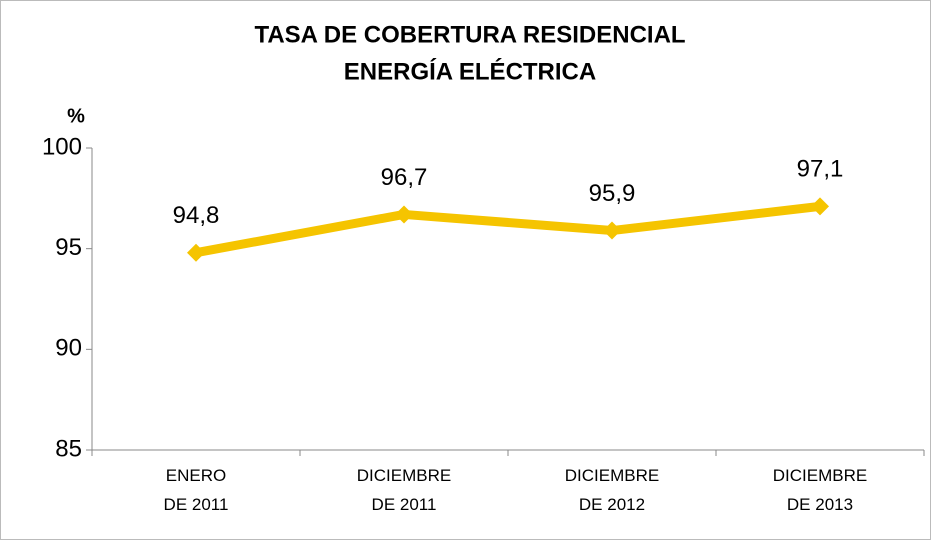 This screenshot has width=932, height=541. Describe the element at coordinates (404, 177) in the screenshot. I see `data-label: 96,7` at that location.